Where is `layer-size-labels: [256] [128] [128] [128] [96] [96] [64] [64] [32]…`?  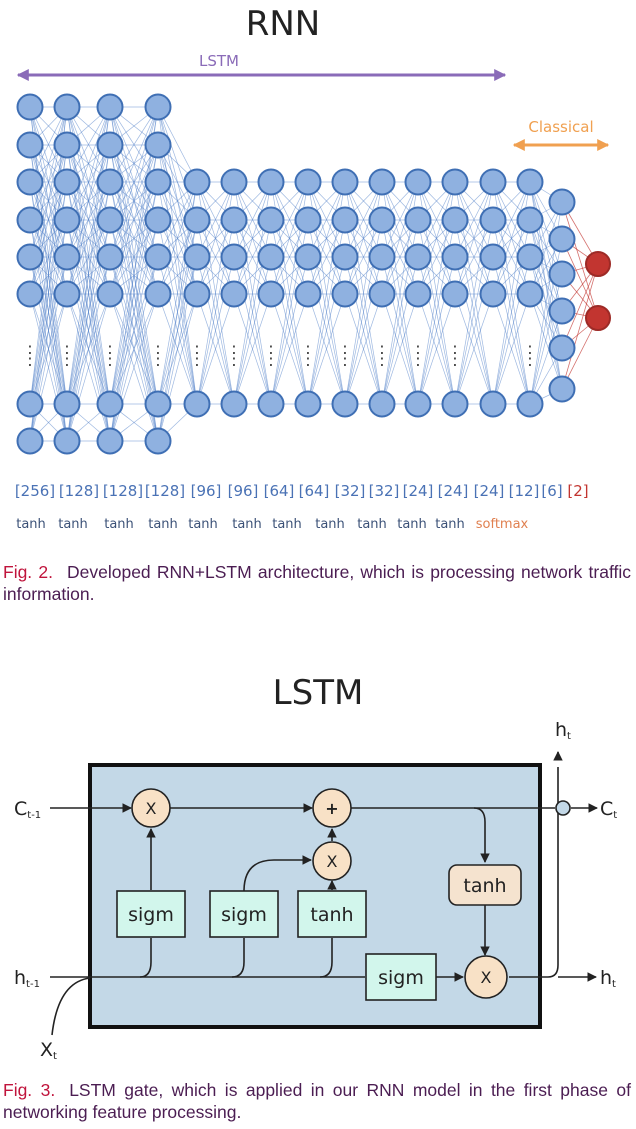 layer-size-labels: [256] [128] [128] [128] [96] [96] [64] [64] [32]… is located at coordinates (302, 491).